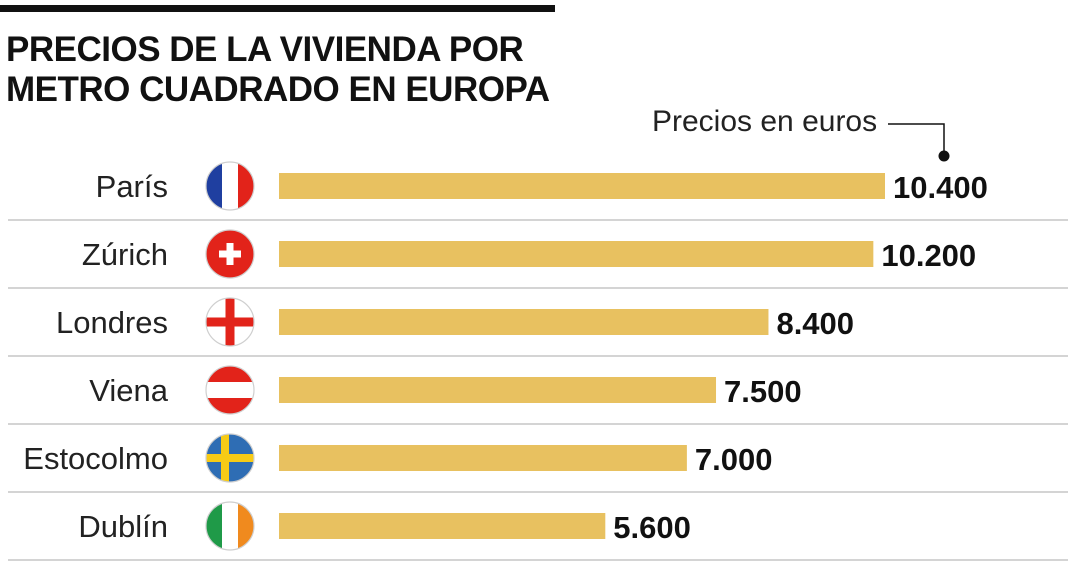 Image resolution: width=1080 pixels, height=567 pixels. I want to click on bar-row: Estocolmo 7.000, so click(538, 463).